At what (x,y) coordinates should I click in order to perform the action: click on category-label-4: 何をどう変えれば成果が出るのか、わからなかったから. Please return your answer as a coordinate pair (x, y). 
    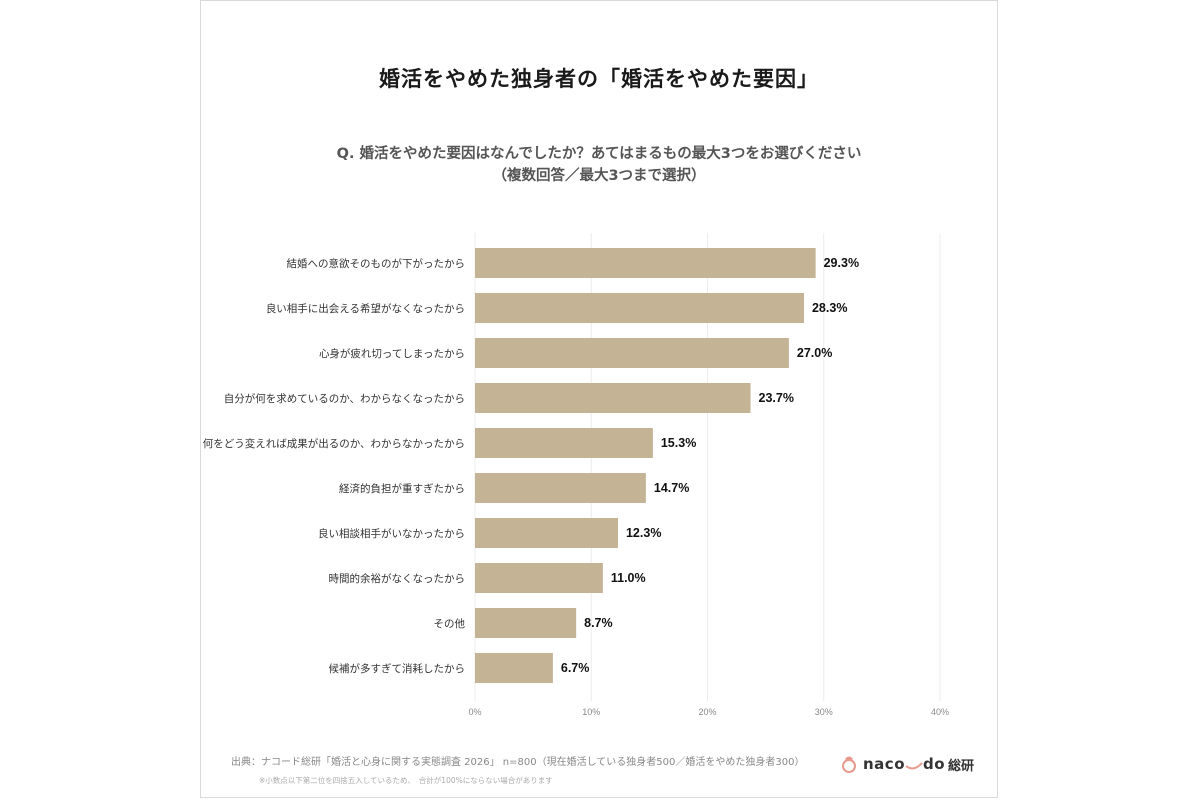
    Looking at the image, I should click on (334, 443).